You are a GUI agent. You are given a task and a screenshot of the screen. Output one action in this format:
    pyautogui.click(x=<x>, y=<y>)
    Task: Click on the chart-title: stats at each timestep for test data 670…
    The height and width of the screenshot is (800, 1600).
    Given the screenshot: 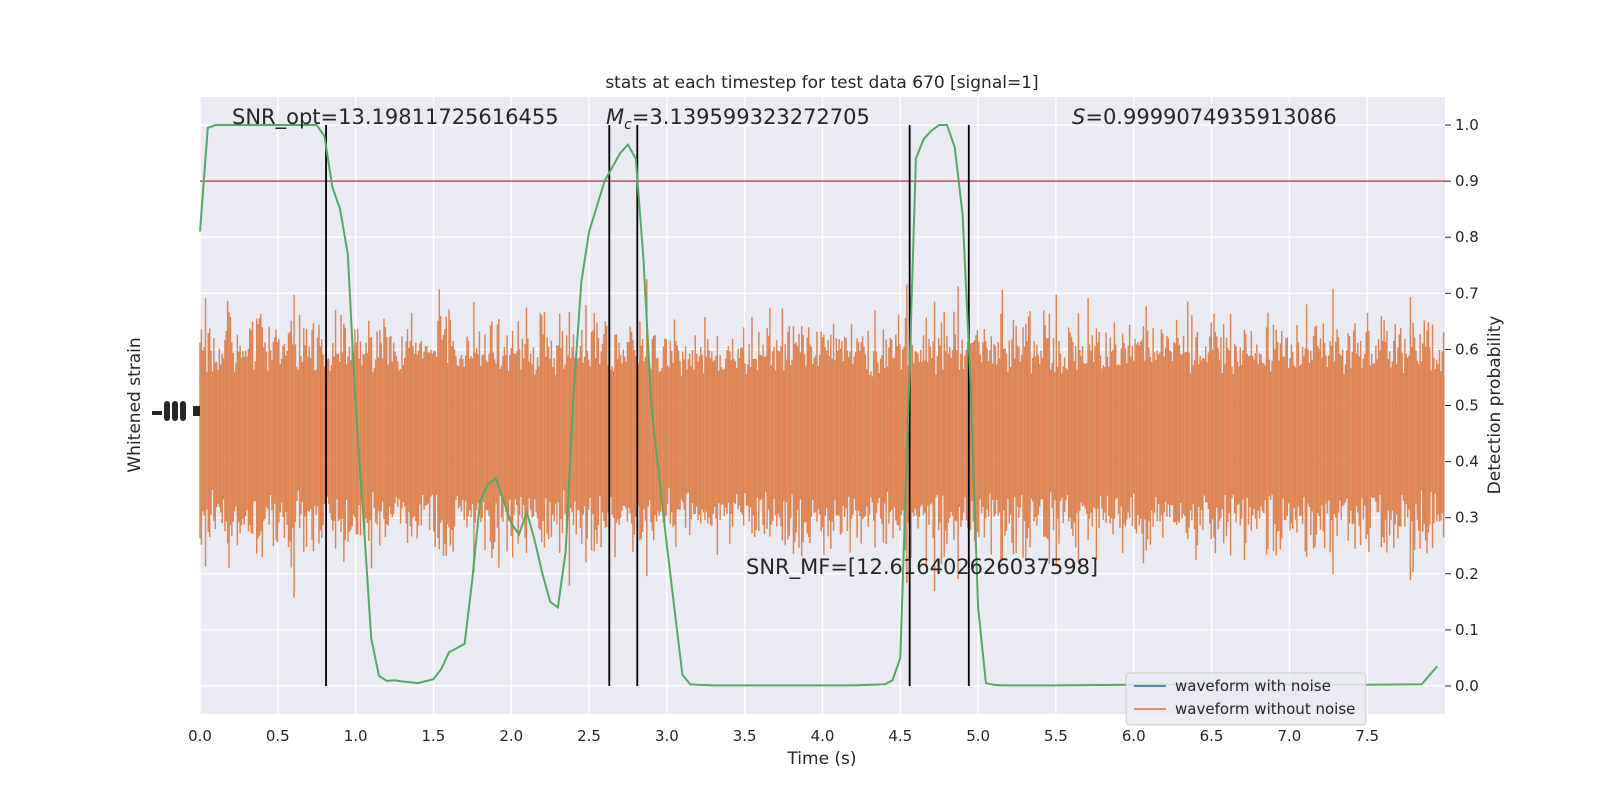 What is the action you would take?
    pyautogui.click(x=821, y=83)
    